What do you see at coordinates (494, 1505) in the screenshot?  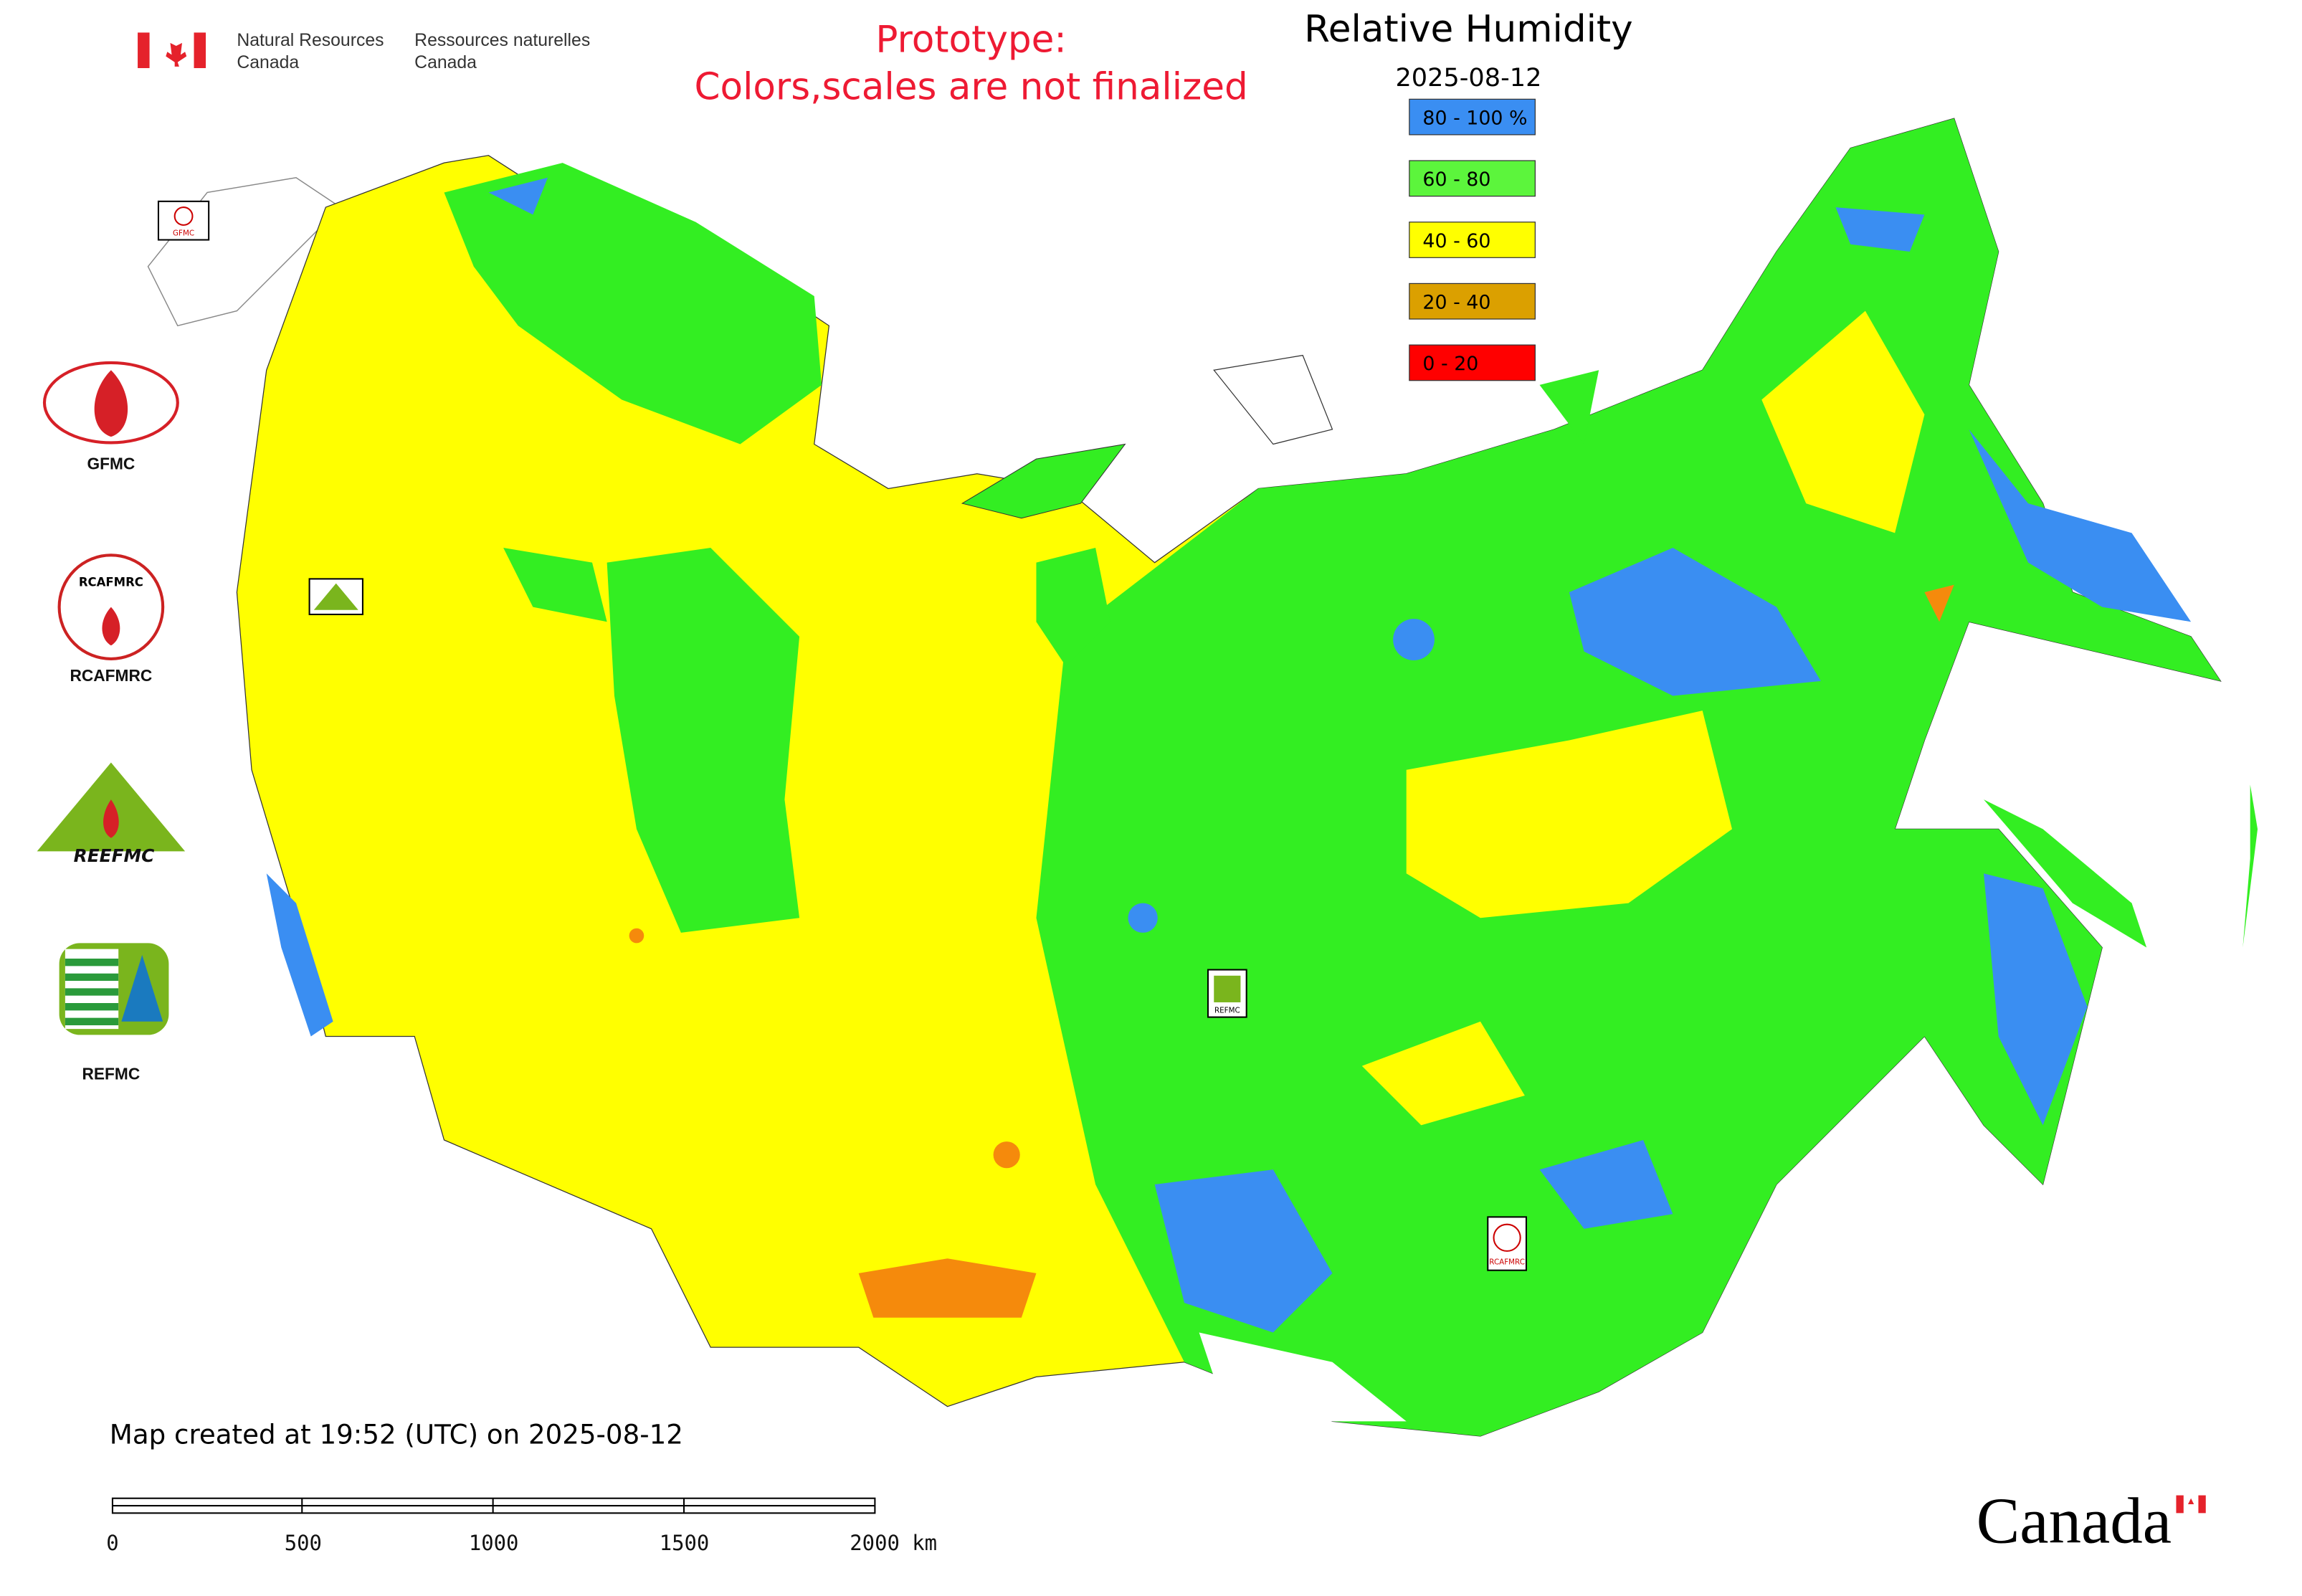 I see `scale-bar` at bounding box center [494, 1505].